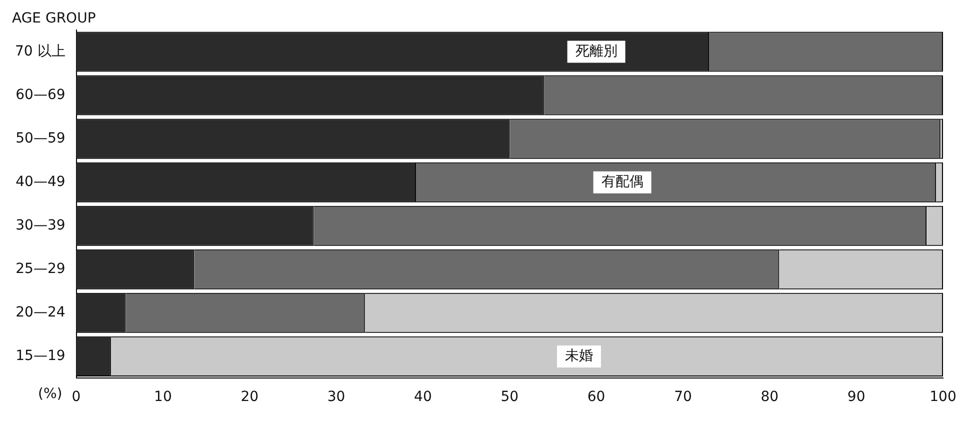  What do you see at coordinates (856, 397) in the screenshot?
I see `x-tick-label: 90` at bounding box center [856, 397].